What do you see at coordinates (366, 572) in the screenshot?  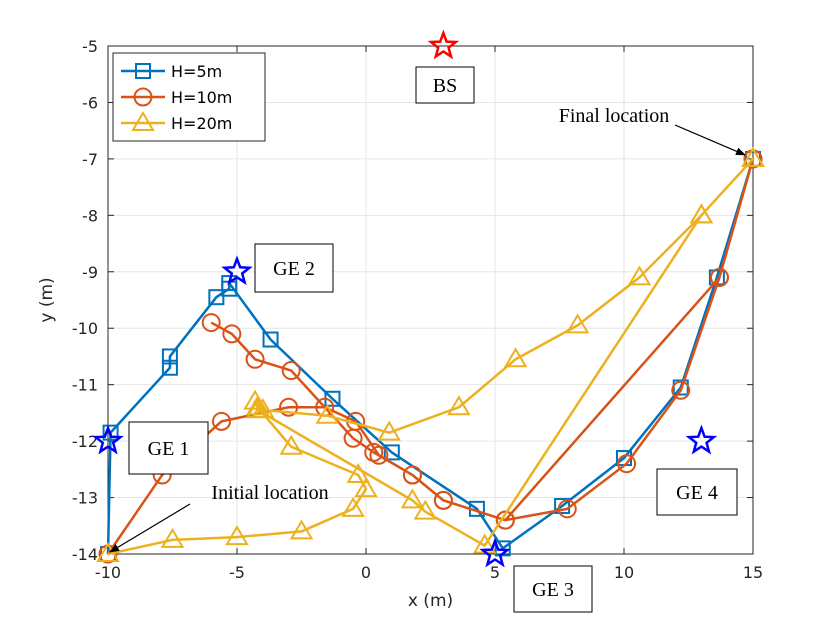 I see `x-tick-label: 0` at bounding box center [366, 572].